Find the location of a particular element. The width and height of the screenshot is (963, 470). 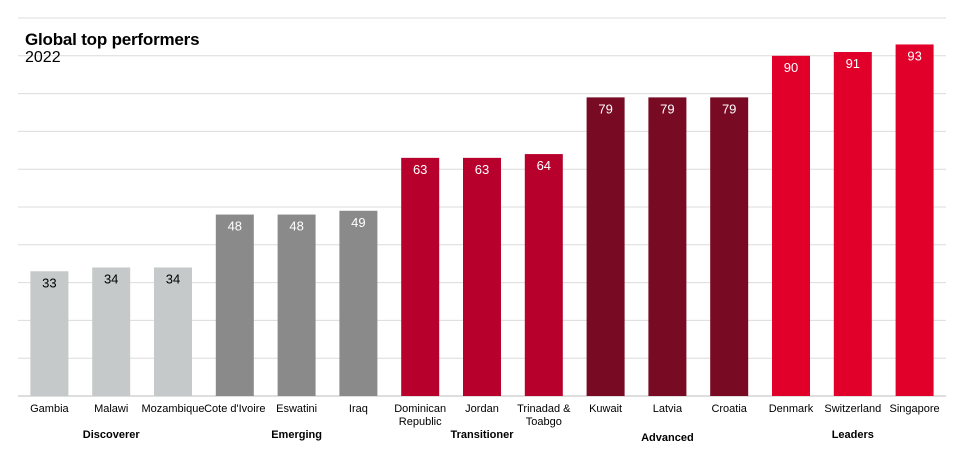

category-label-line: Kuwait is located at coordinates (605, 409).